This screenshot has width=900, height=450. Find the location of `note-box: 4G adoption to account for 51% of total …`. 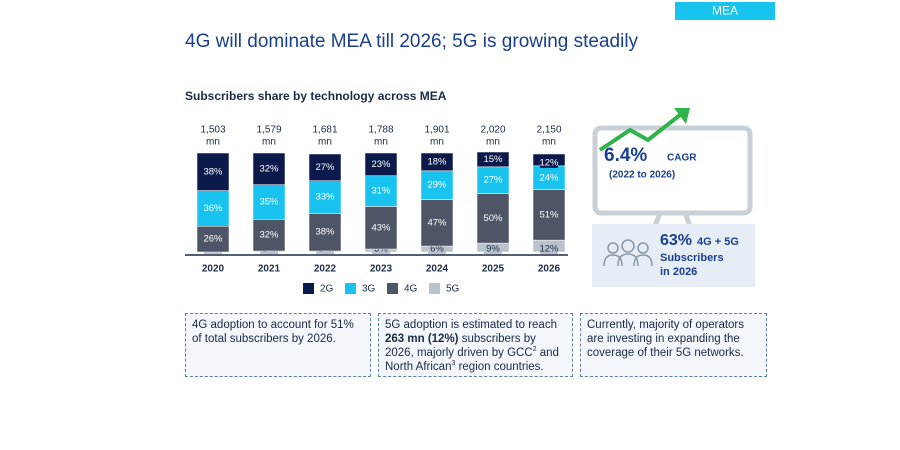

note-box: 4G adoption to account for 51% of total … is located at coordinates (278, 345).